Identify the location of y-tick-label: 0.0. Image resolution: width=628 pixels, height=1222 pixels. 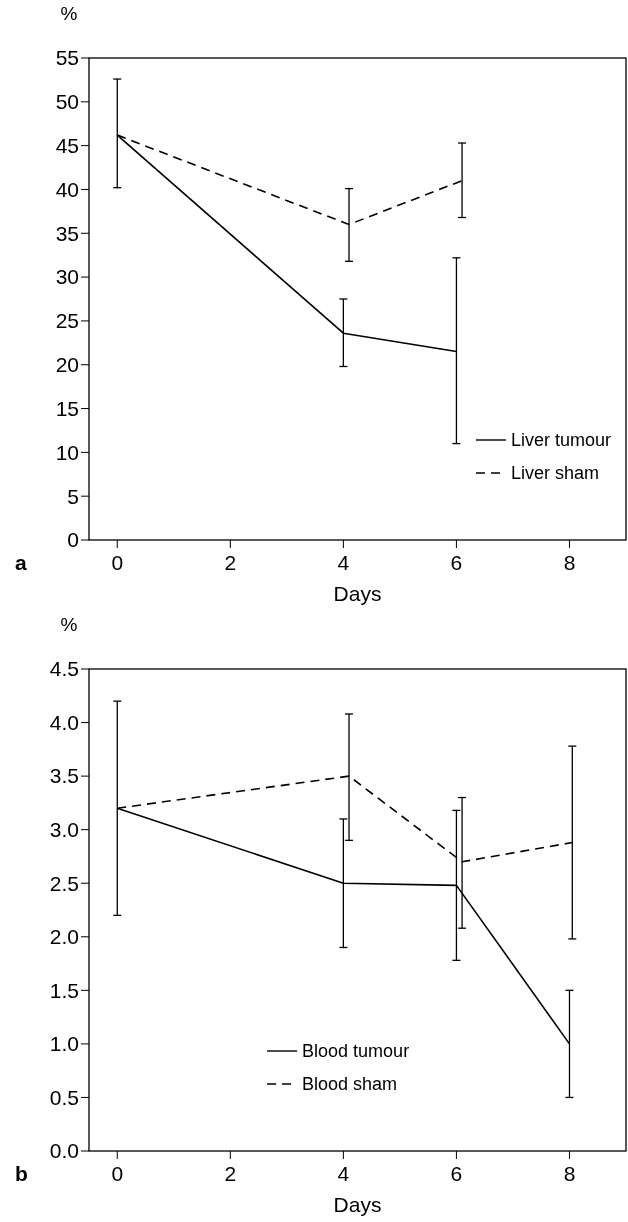
(64, 1151).